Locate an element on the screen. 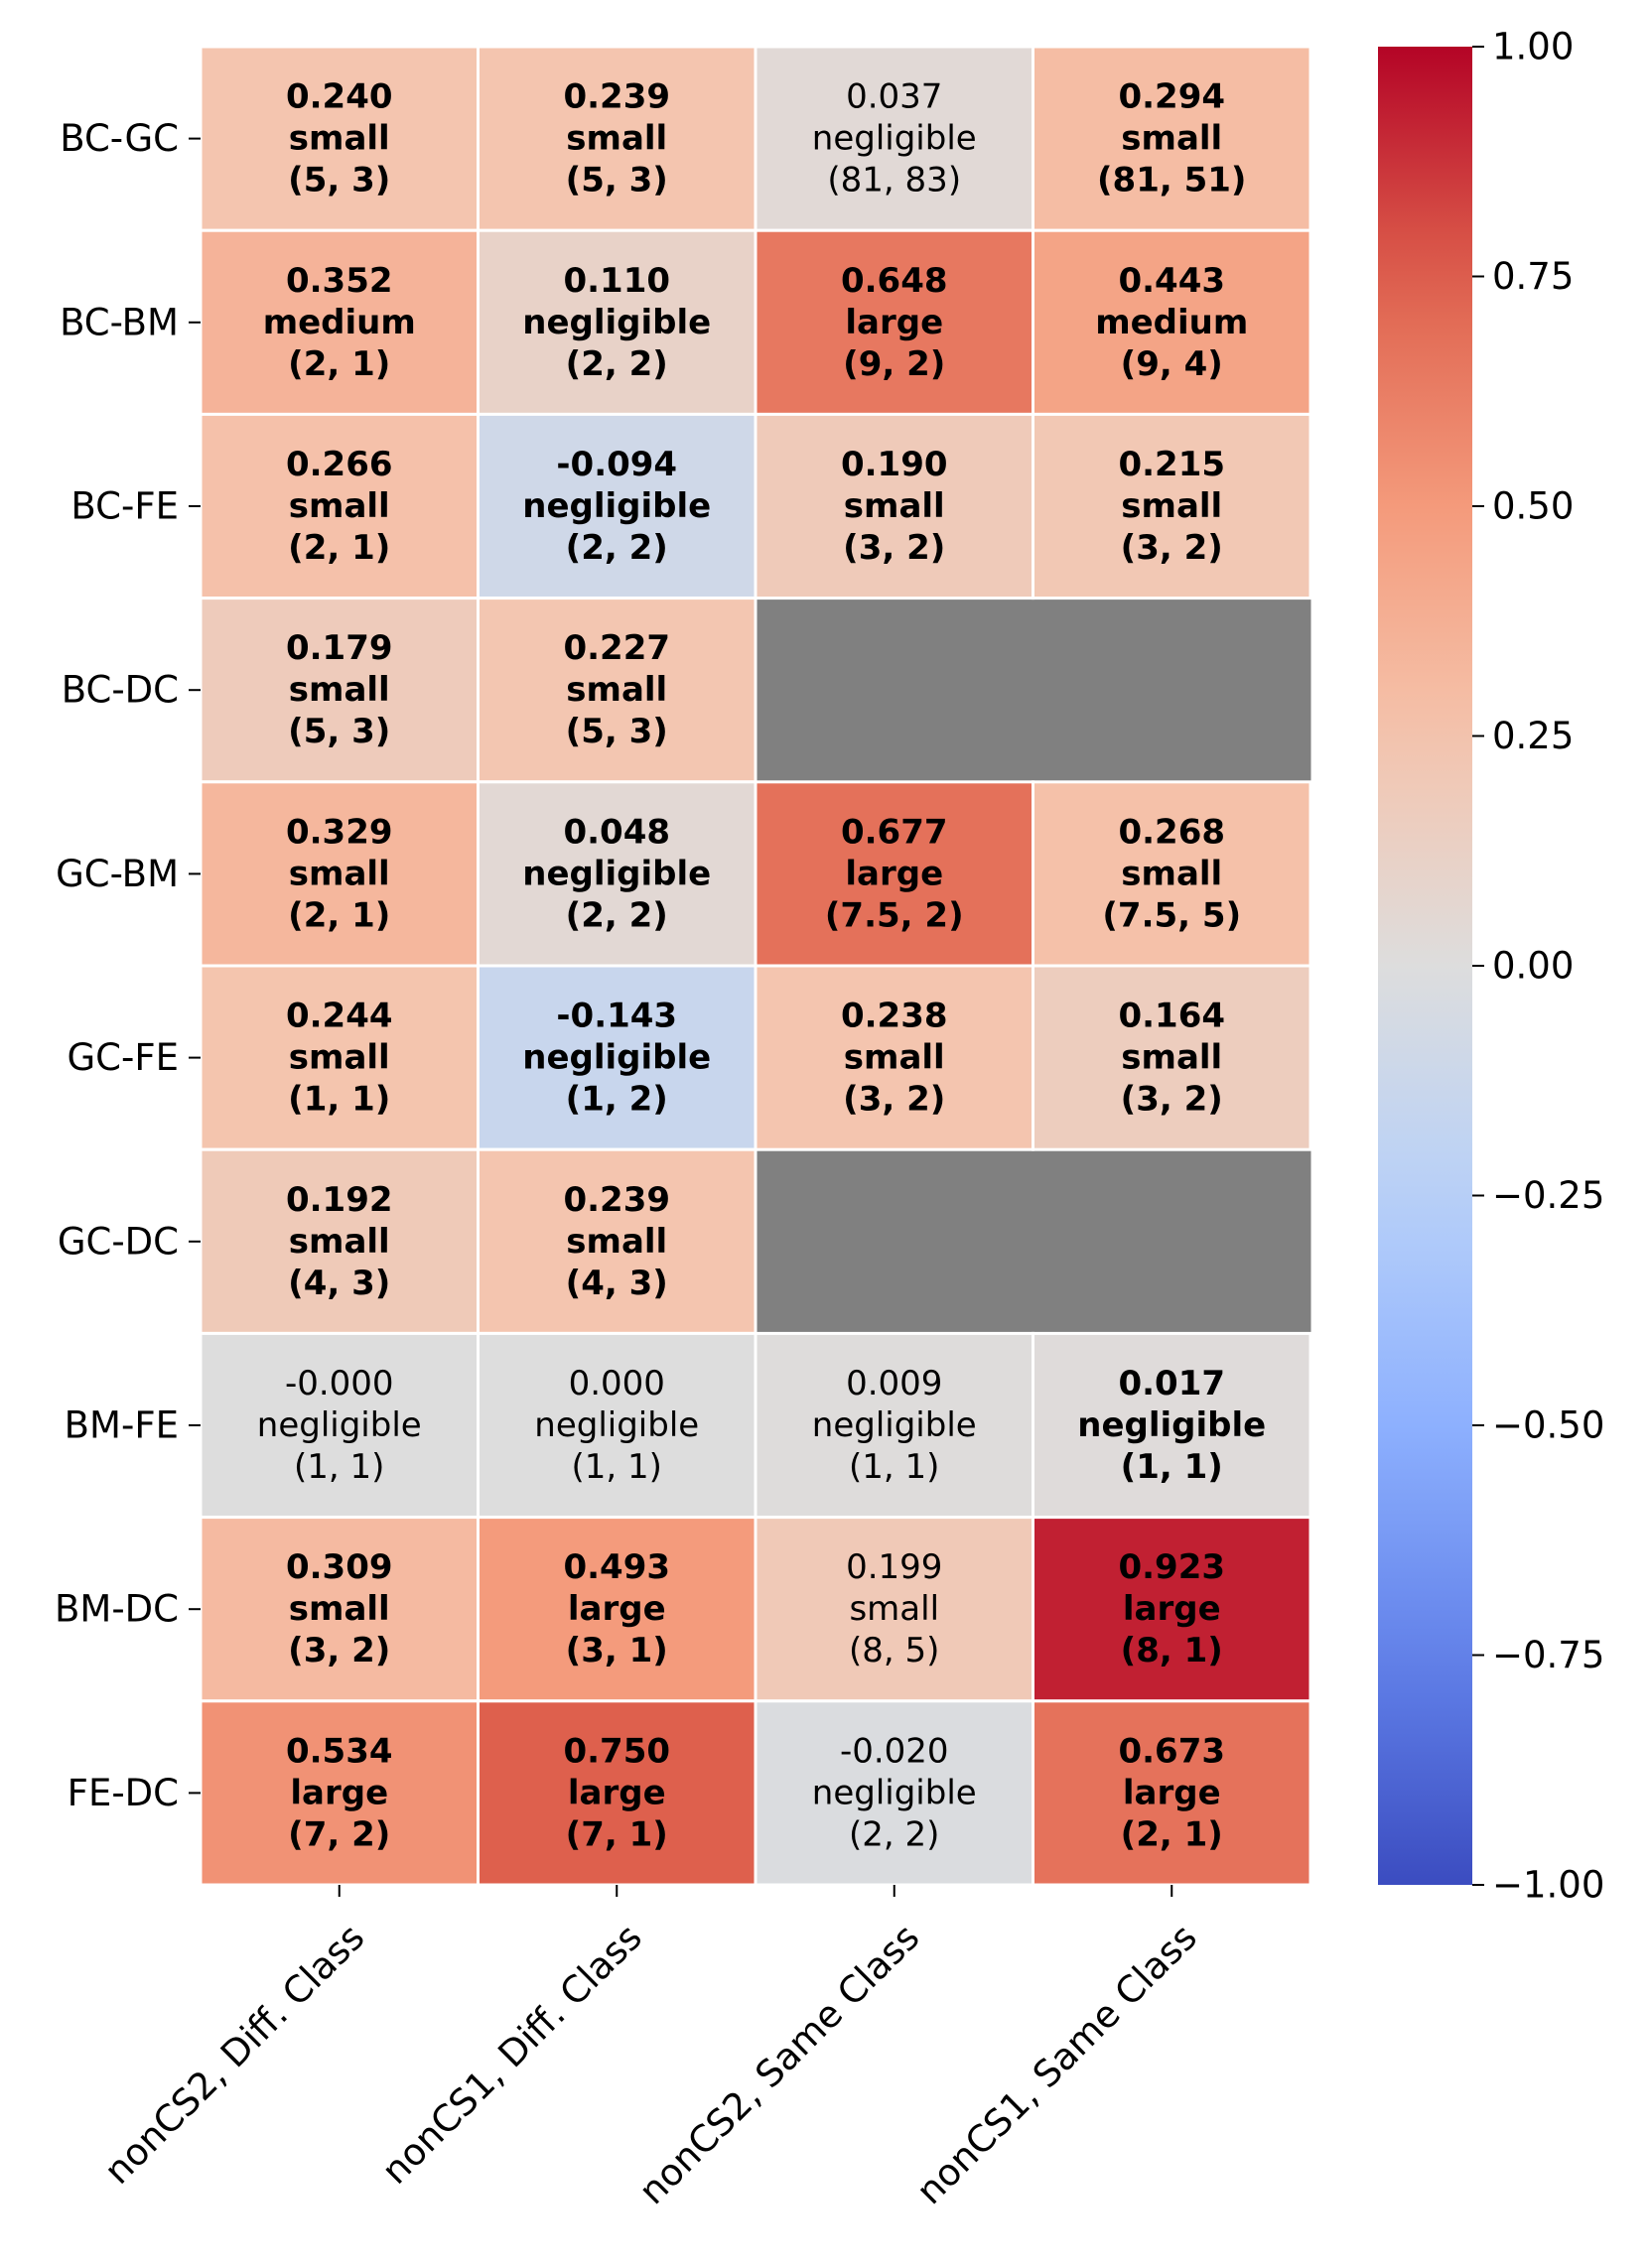 This screenshot has width=1652, height=2268. cell-value-label: 0.009 is located at coordinates (894, 1384).